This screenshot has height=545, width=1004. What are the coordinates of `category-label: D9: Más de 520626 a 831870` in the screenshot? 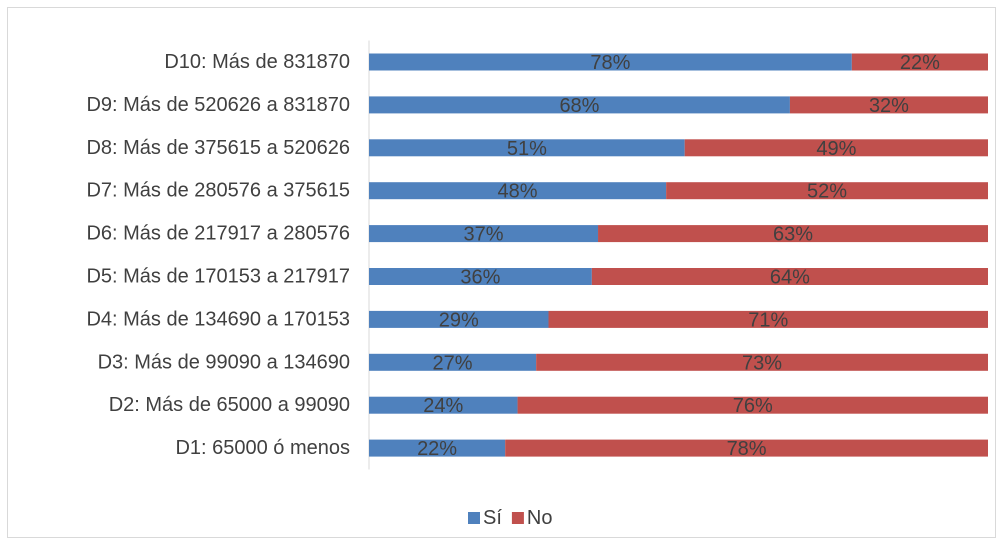 It's located at (218, 105).